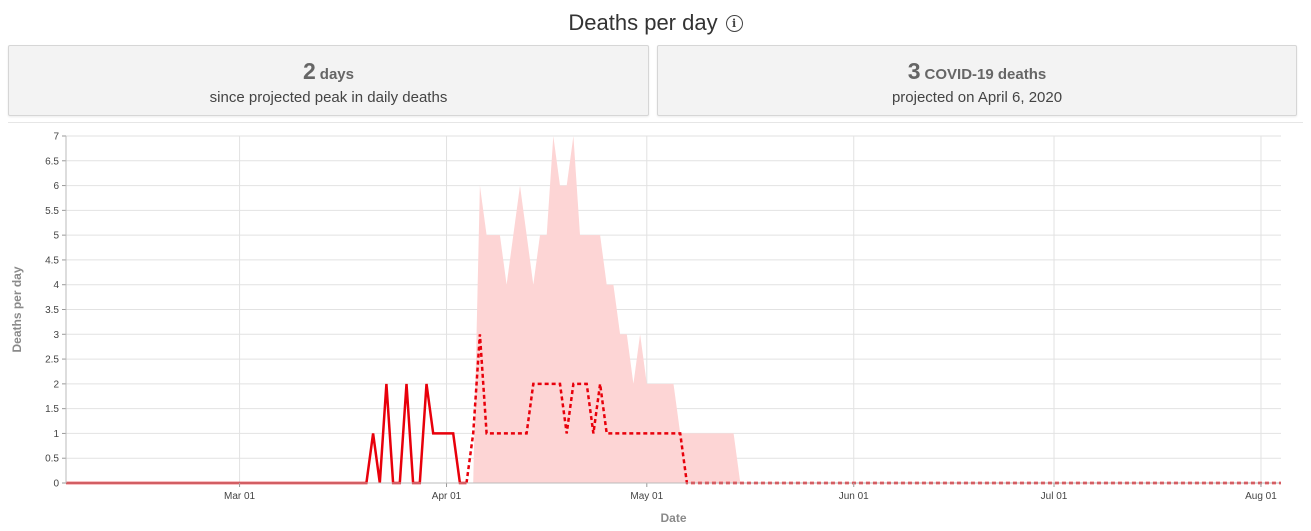 The height and width of the screenshot is (531, 1311). What do you see at coordinates (309, 71) in the screenshot?
I see `peak-days-value: 2` at bounding box center [309, 71].